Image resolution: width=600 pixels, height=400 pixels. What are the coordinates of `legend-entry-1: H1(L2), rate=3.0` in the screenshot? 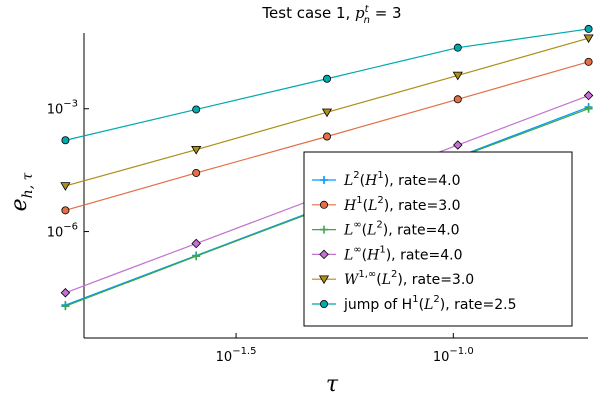 It's located at (402, 204).